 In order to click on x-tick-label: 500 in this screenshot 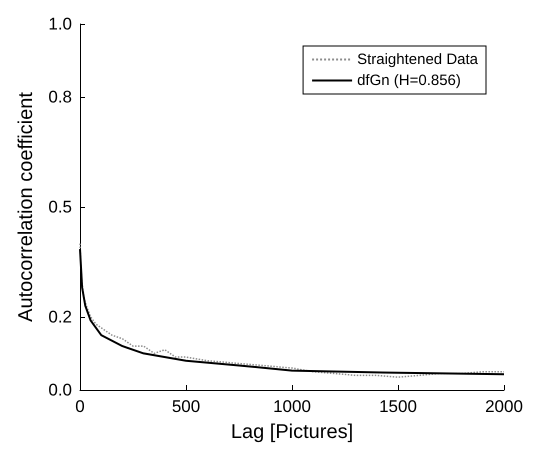, I will do `click(186, 406)`.